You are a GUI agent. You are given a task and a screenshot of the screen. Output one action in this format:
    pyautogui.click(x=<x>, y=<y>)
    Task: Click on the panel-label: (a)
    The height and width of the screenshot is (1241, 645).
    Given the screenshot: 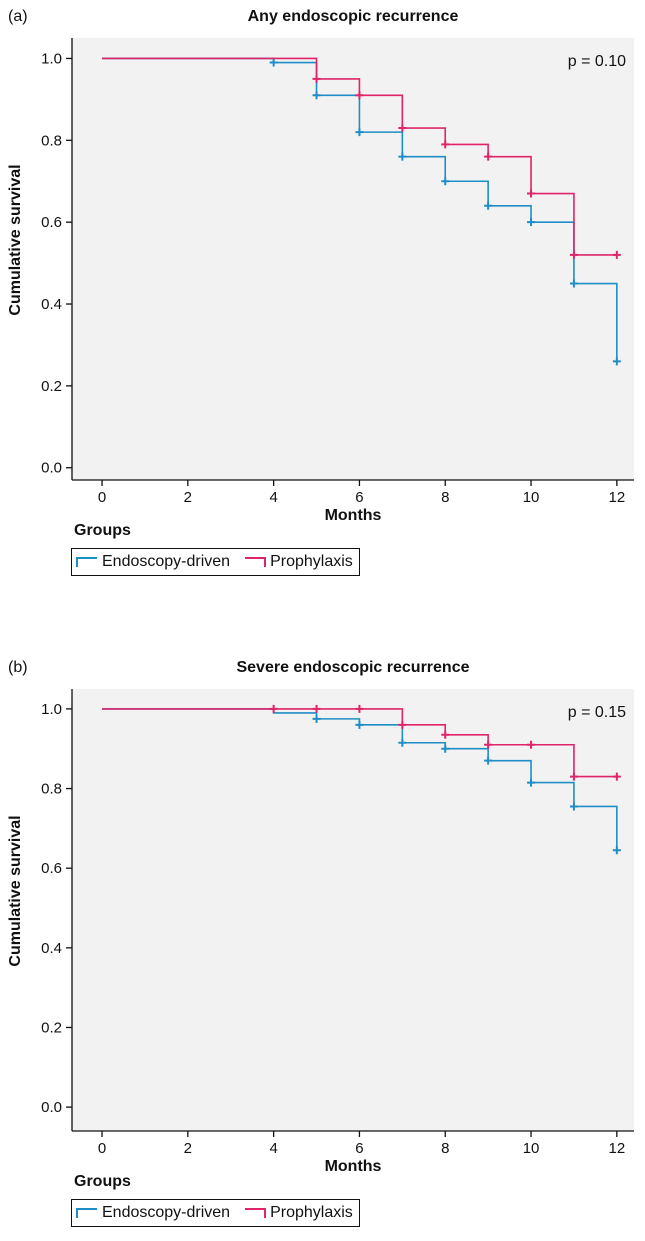 What is the action you would take?
    pyautogui.click(x=18, y=16)
    